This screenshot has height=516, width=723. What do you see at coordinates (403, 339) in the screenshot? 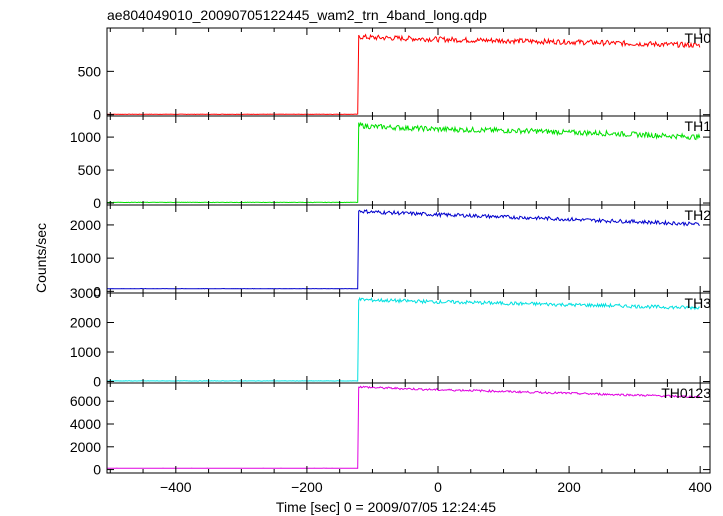
I see `series-line-th3` at bounding box center [403, 339].